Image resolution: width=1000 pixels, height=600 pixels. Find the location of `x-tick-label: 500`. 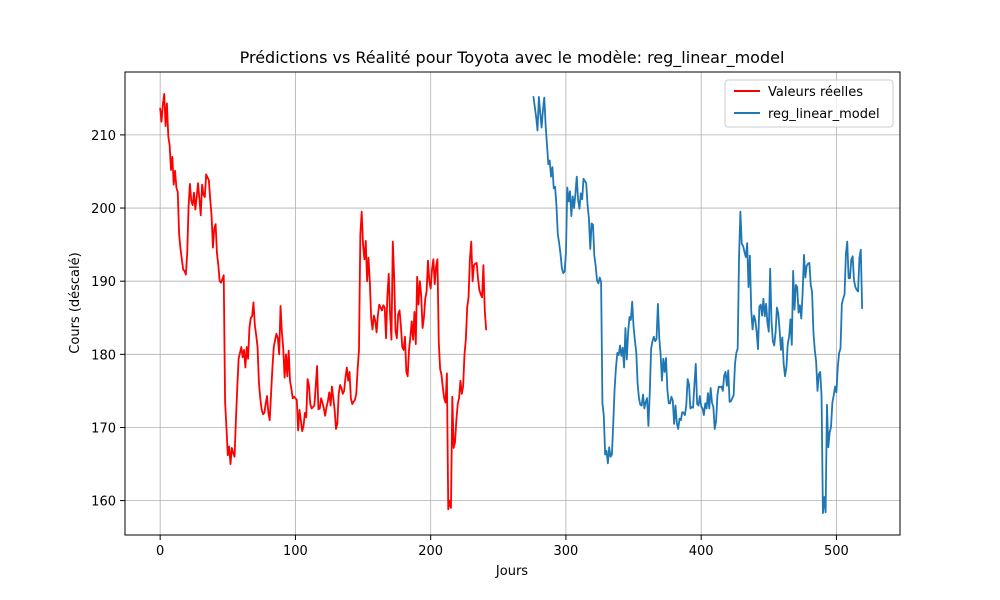

x-tick-label: 500 is located at coordinates (836, 551).